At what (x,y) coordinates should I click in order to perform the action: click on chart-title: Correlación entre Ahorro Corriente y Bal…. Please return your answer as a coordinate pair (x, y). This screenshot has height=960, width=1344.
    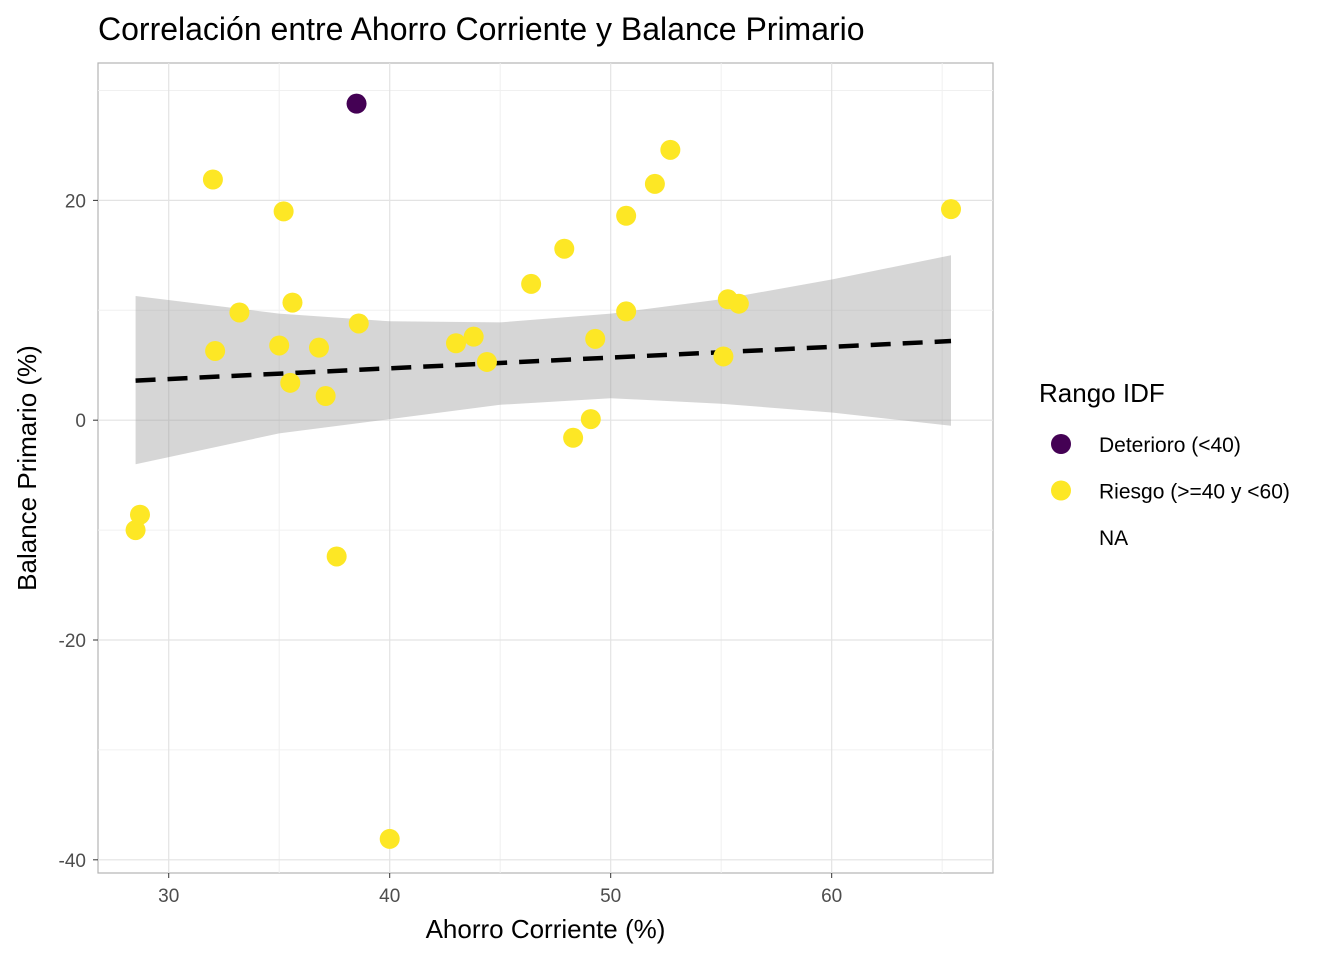
    Looking at the image, I should click on (481, 29).